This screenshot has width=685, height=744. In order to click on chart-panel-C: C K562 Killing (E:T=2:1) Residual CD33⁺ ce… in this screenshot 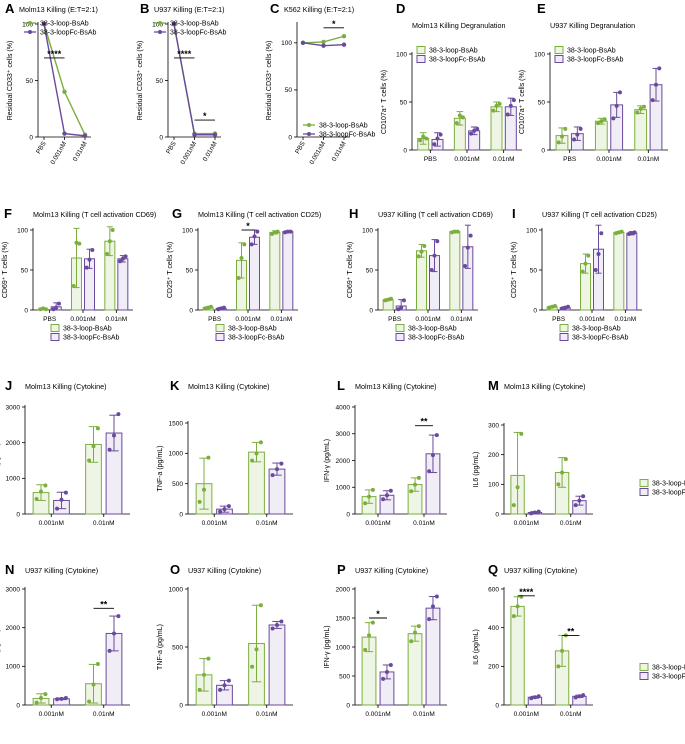, I will do `click(321, 83)`.